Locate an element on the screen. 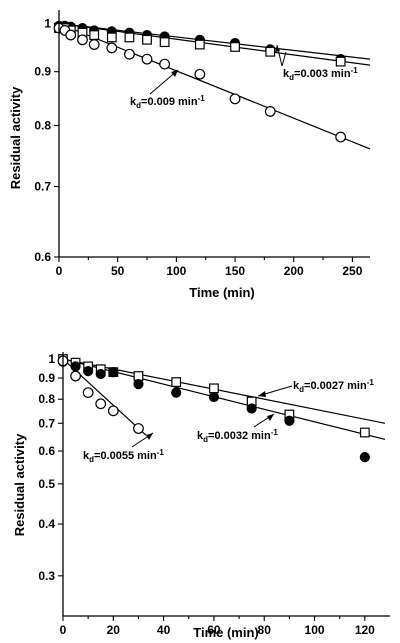 This screenshot has width=400, height=643. chart-2-x-tick-label: 60 is located at coordinates (214, 630).